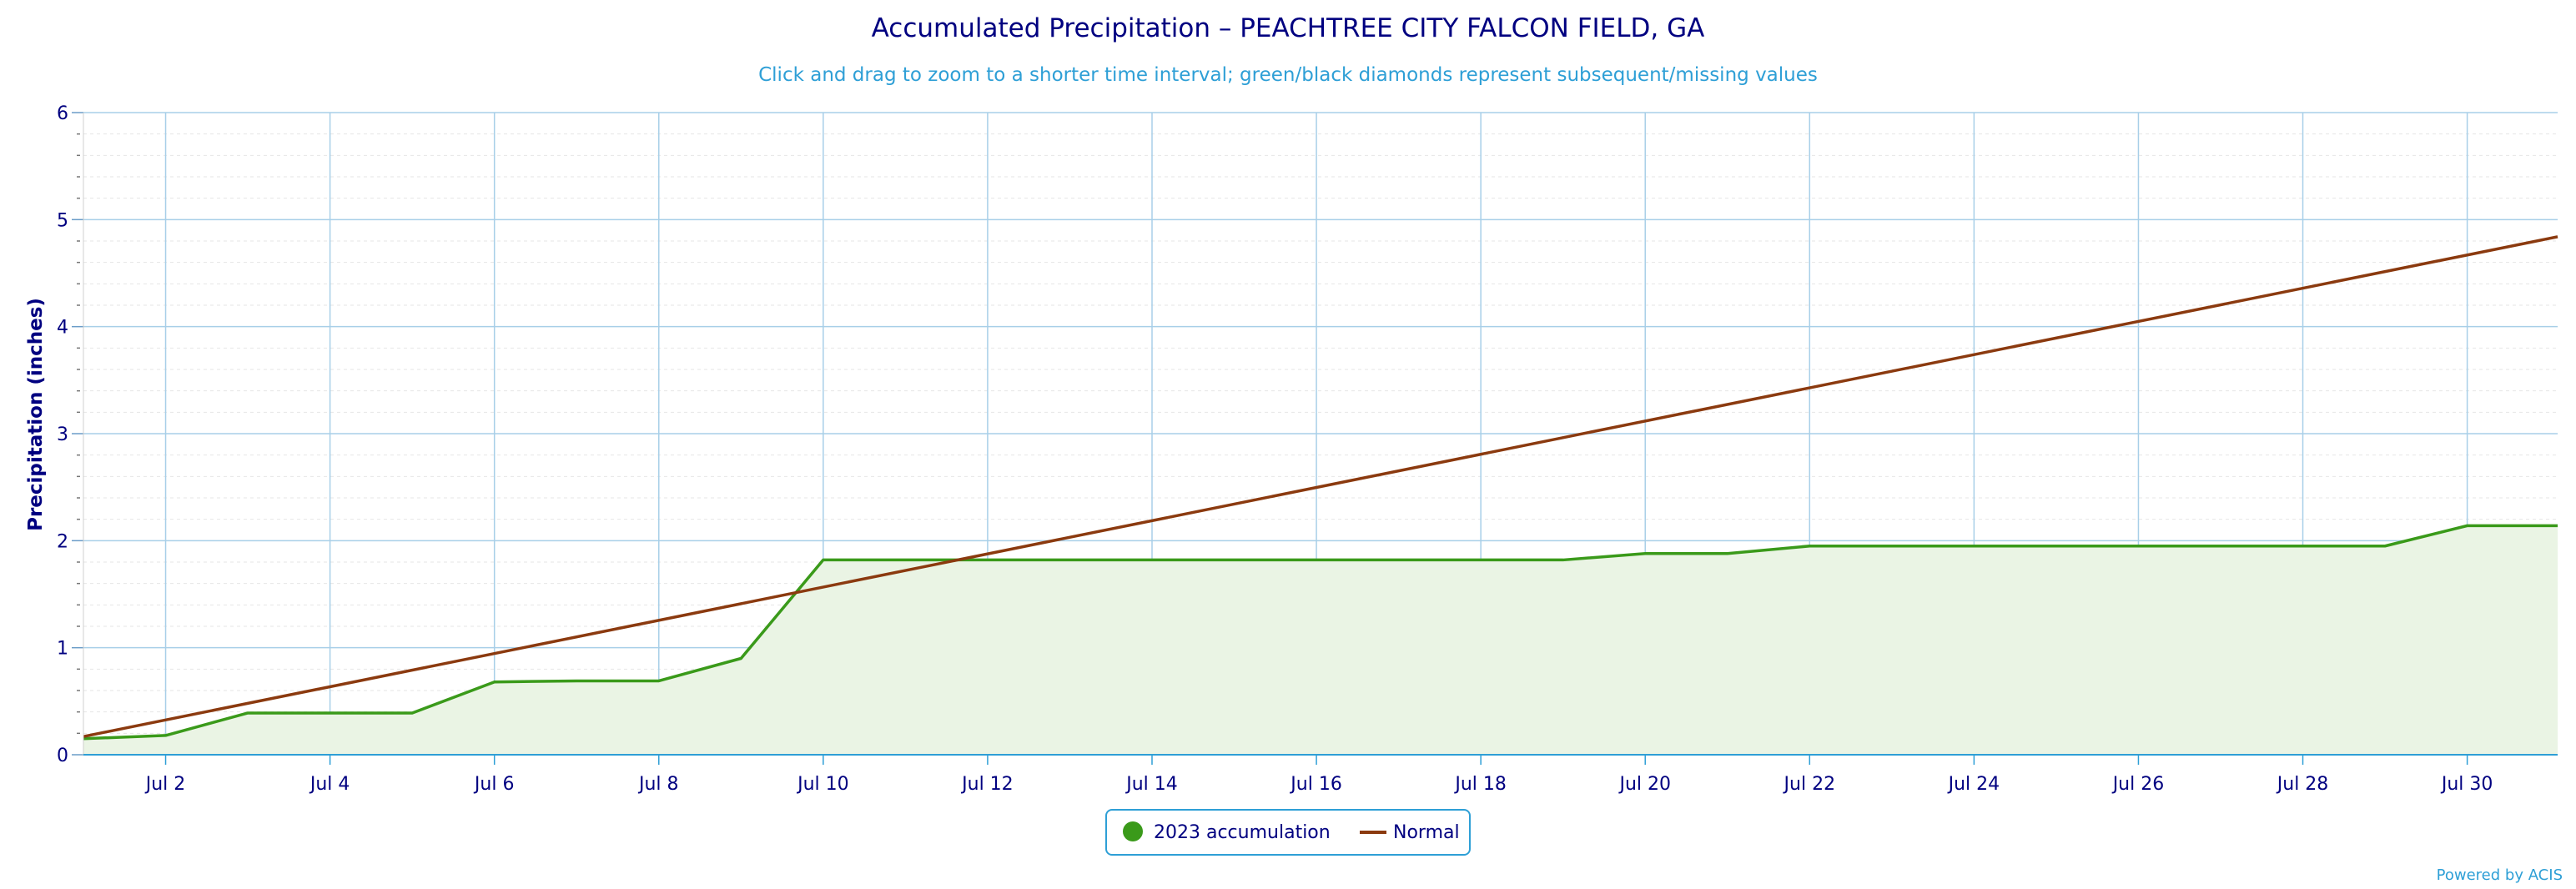 The height and width of the screenshot is (889, 2576). Describe the element at coordinates (1809, 784) in the screenshot. I see `x-tick-label: Jul 22` at that location.